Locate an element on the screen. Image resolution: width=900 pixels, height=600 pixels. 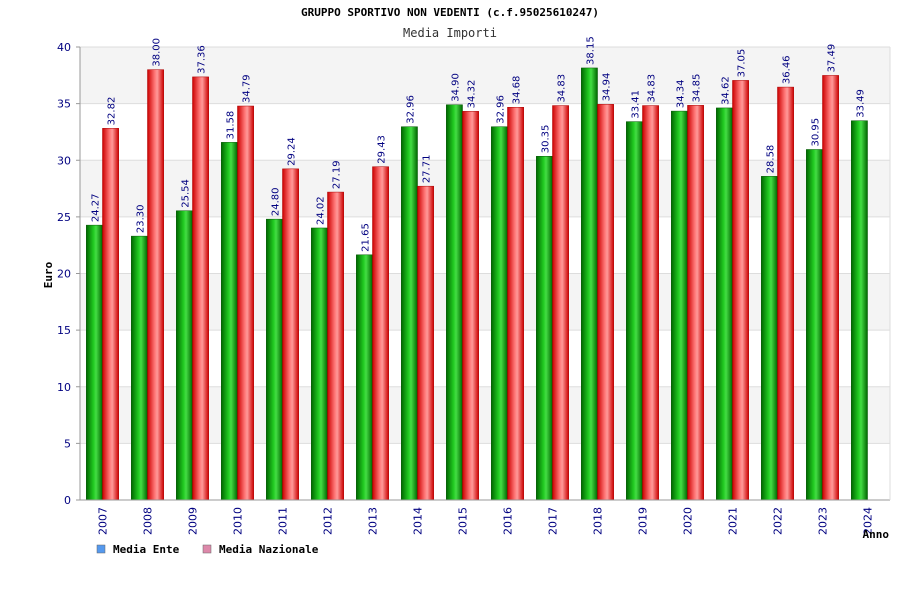
legend-swatch-media-ente is located at coordinates (101, 549).